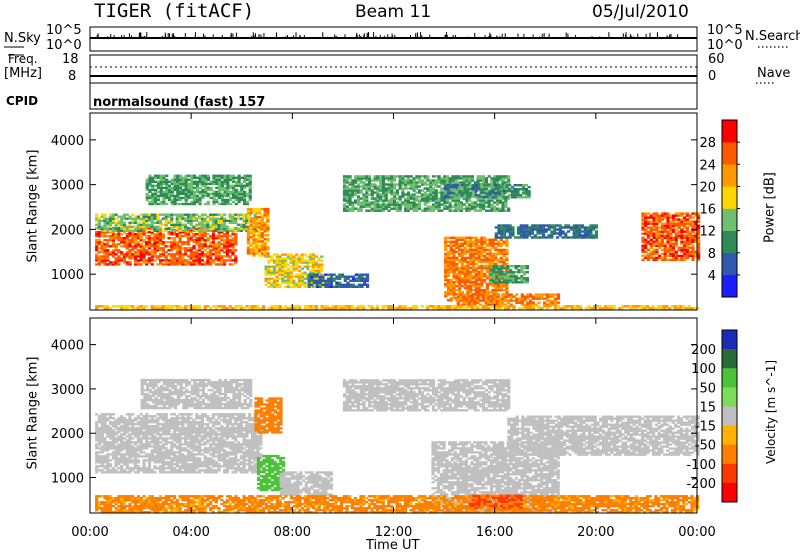  Describe the element at coordinates (701, 484) in the screenshot. I see `velocity-colorbar-tick-label: -200` at that location.